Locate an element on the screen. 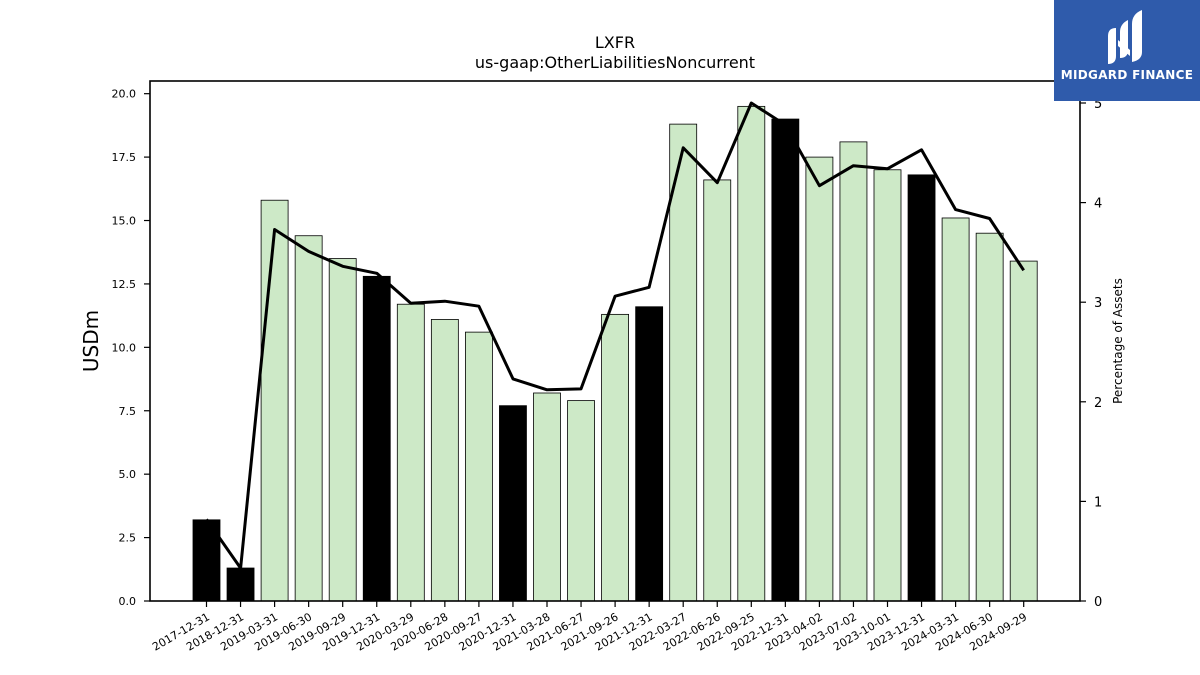 The height and width of the screenshot is (675, 1200). y-axis-right: 0 1 2 3 4 5 is located at coordinates (1091, 353).